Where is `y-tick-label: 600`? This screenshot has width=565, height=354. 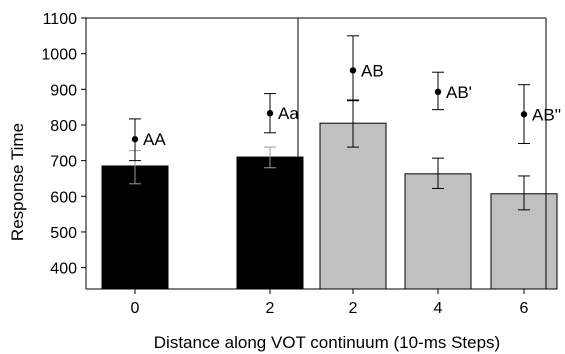
y-tick-label: 600 is located at coordinates (63, 197).